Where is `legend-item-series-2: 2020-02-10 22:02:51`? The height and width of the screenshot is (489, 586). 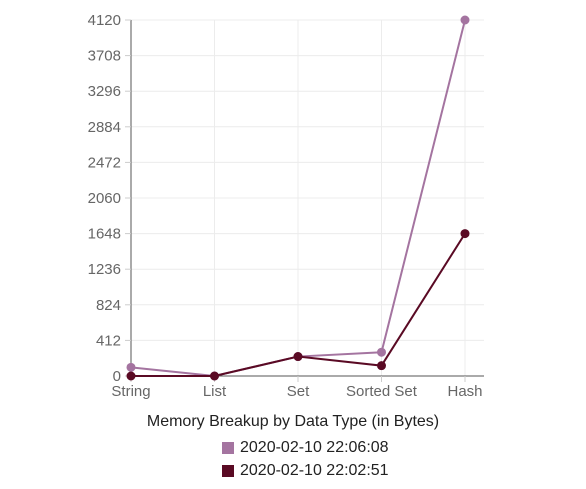 legend-item-series-2: 2020-02-10 22:02:51 is located at coordinates (305, 471).